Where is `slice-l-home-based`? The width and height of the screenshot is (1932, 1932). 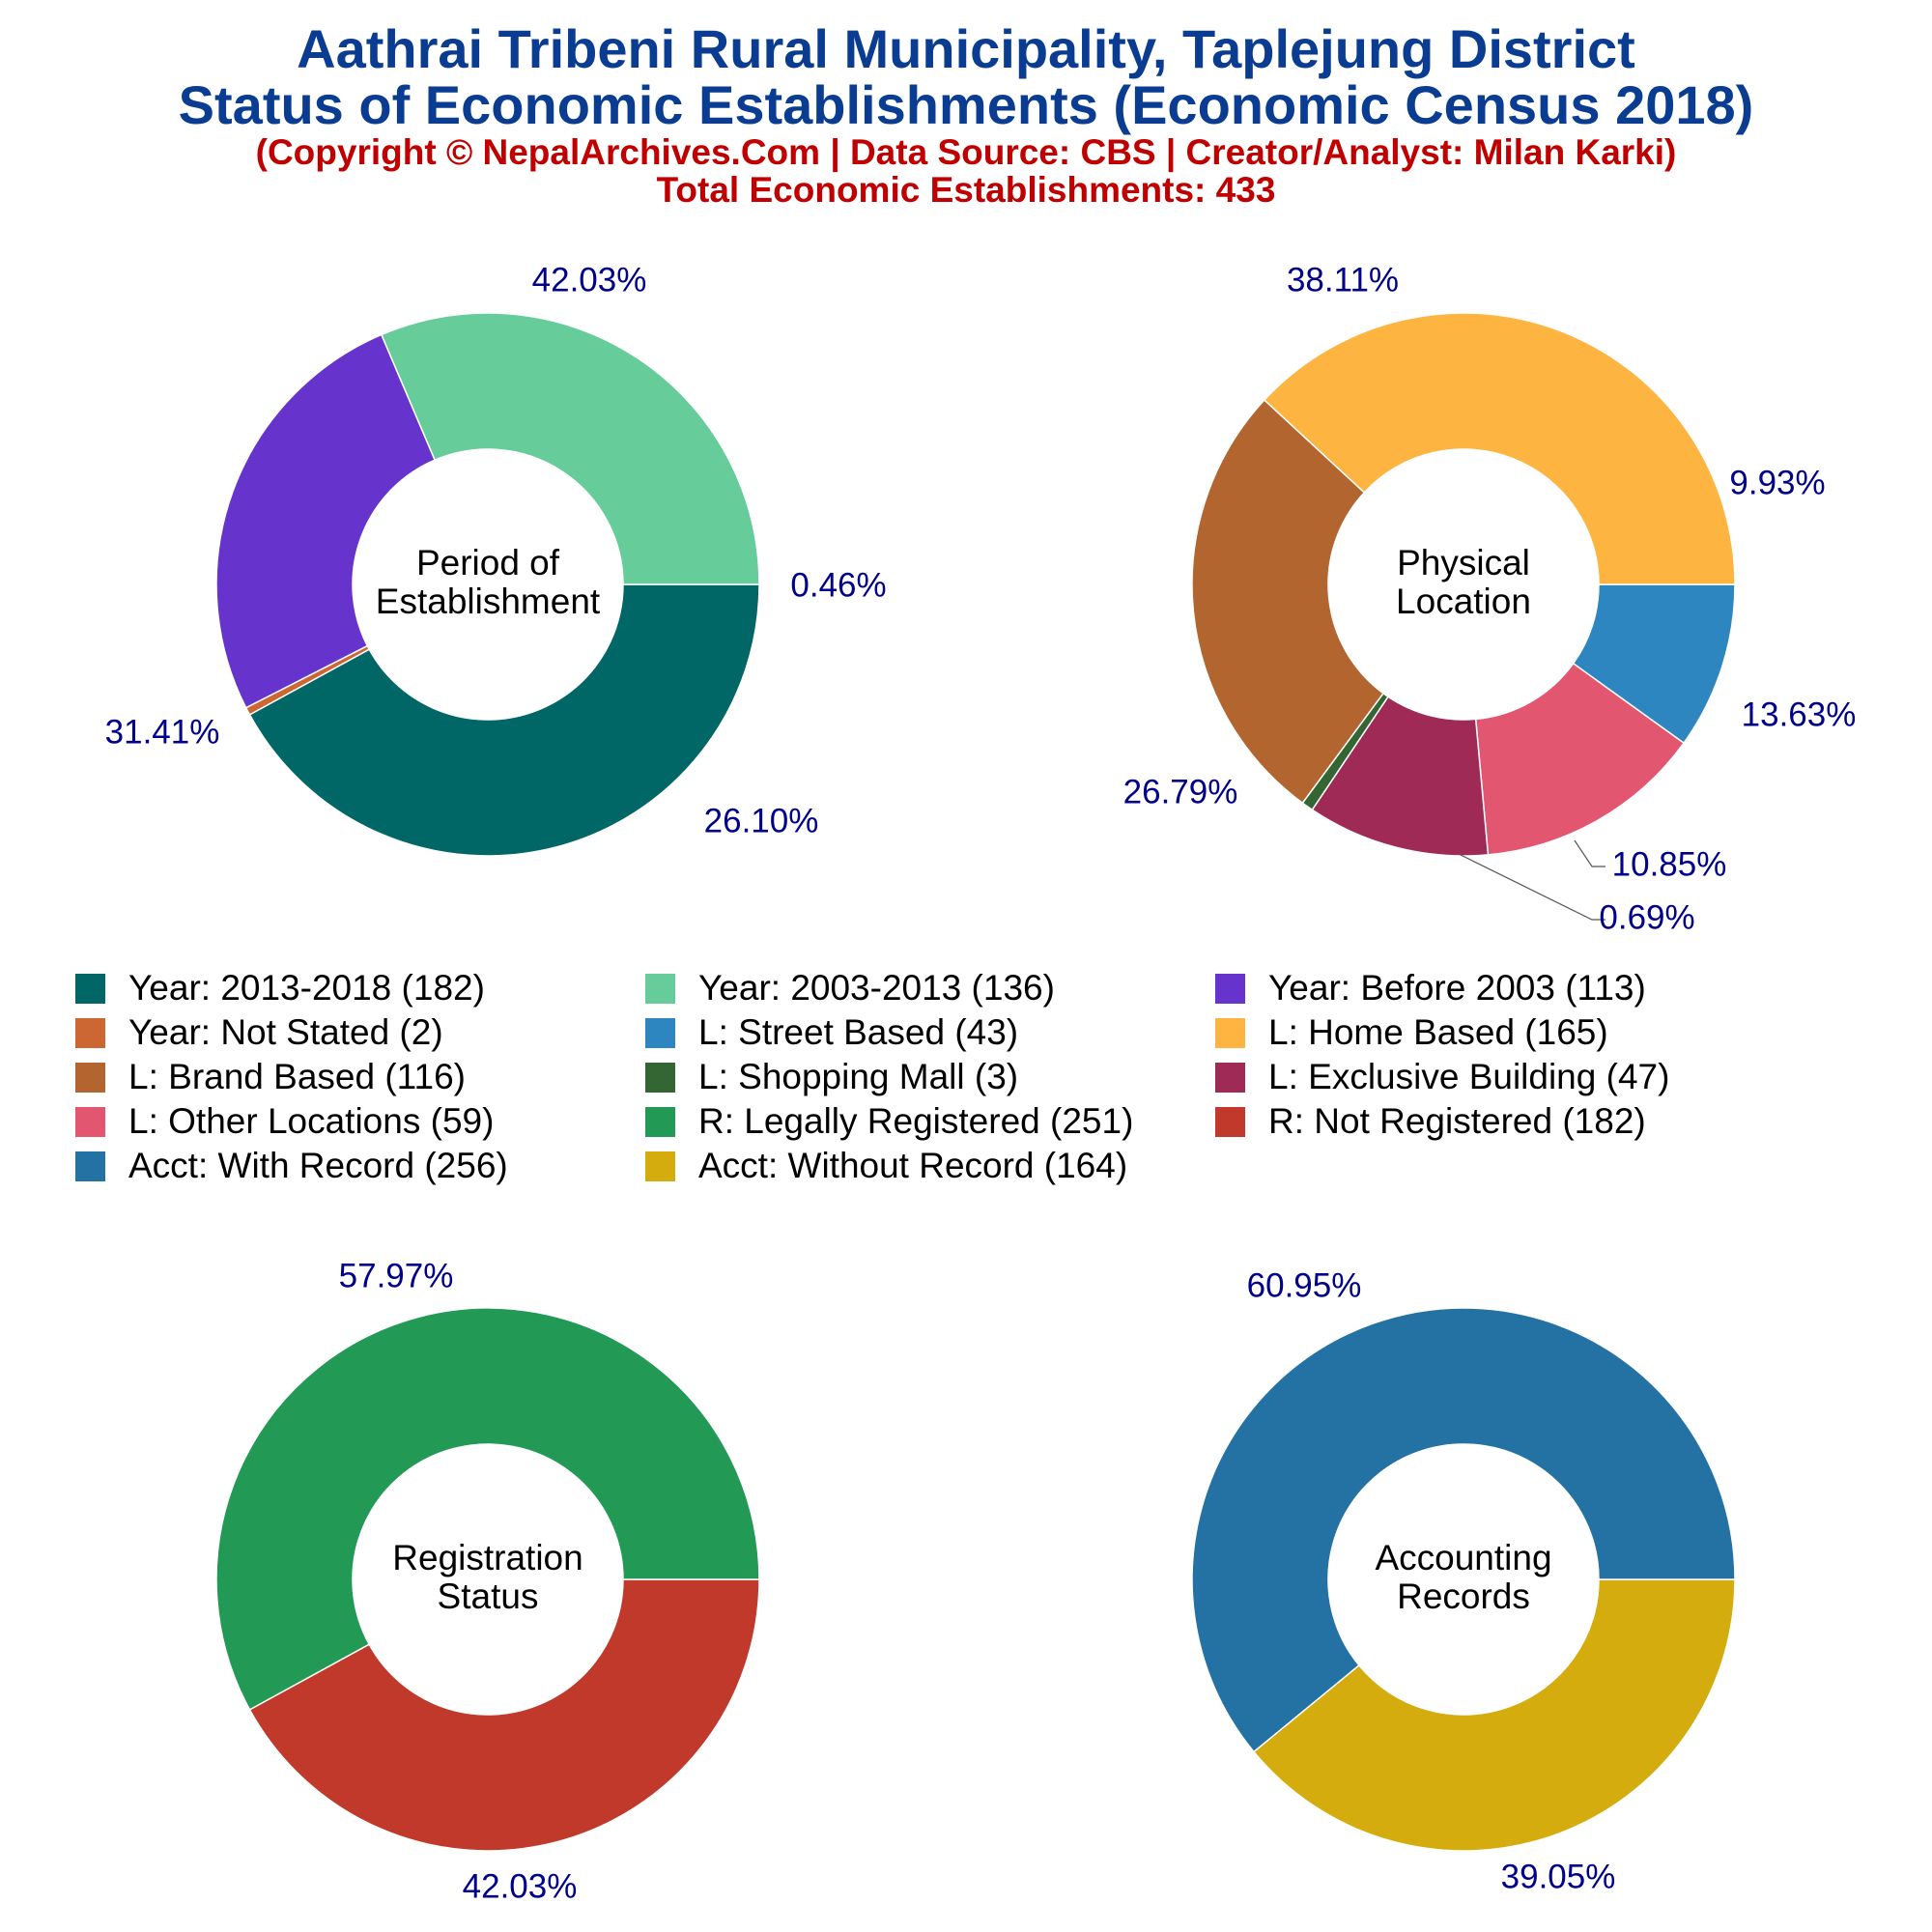
slice-l-home-based is located at coordinates (1499, 448).